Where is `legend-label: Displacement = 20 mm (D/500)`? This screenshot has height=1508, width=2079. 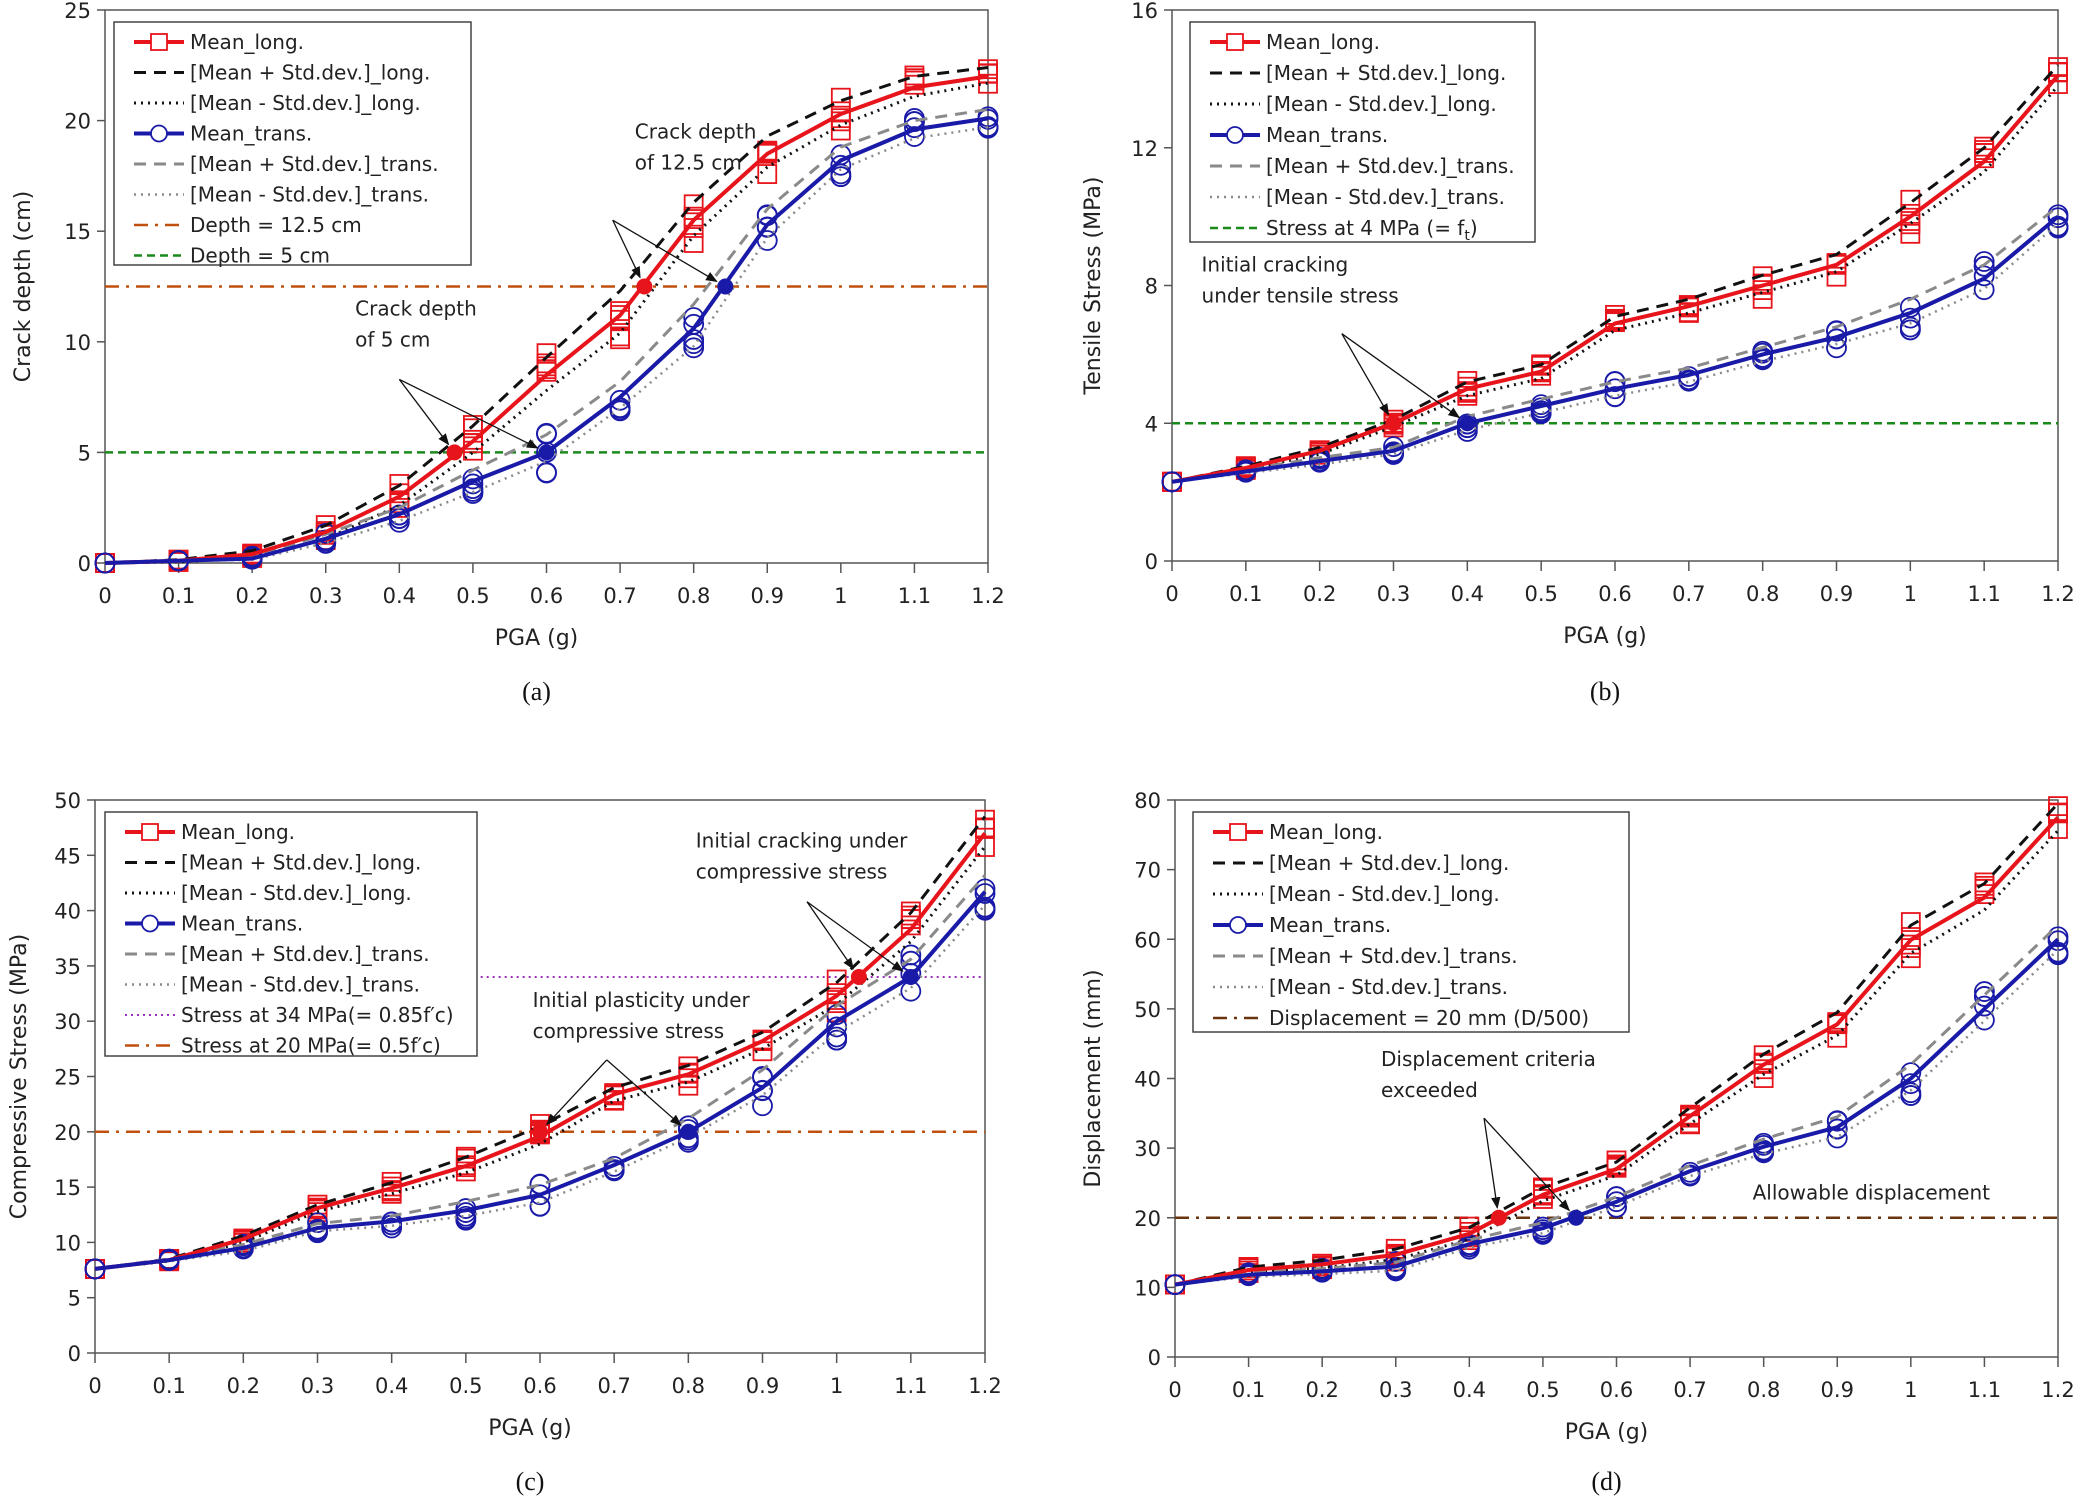
legend-label: Displacement = 20 mm (D/500) is located at coordinates (1429, 1018).